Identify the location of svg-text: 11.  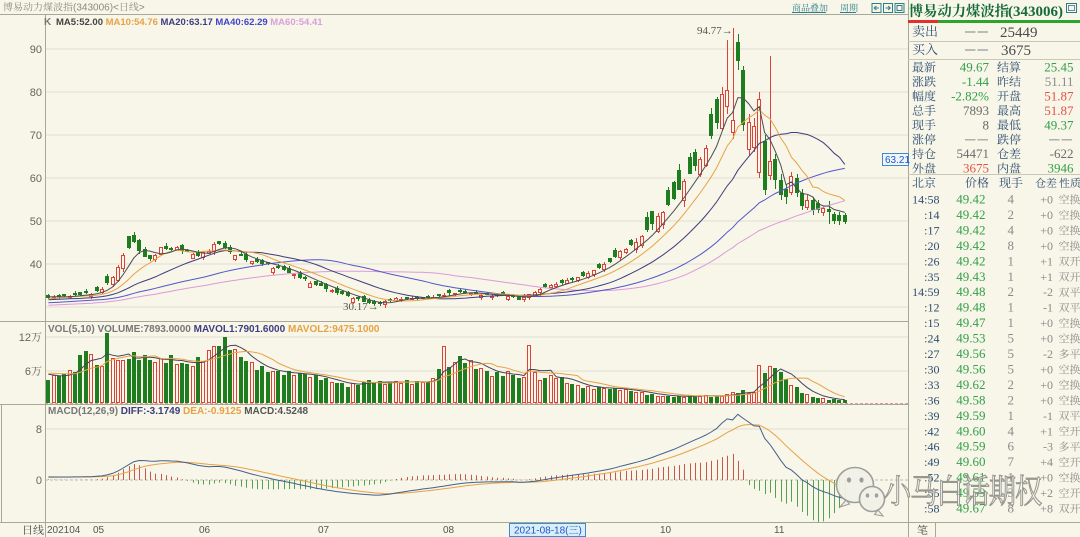
(779, 530).